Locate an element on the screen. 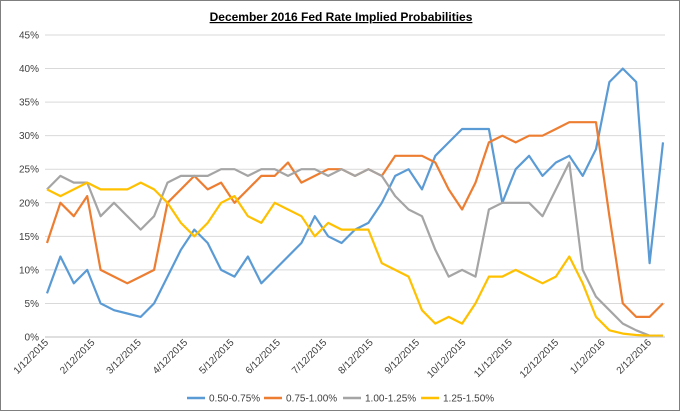  x-tick: 11/12/2015 is located at coordinates (493, 358).